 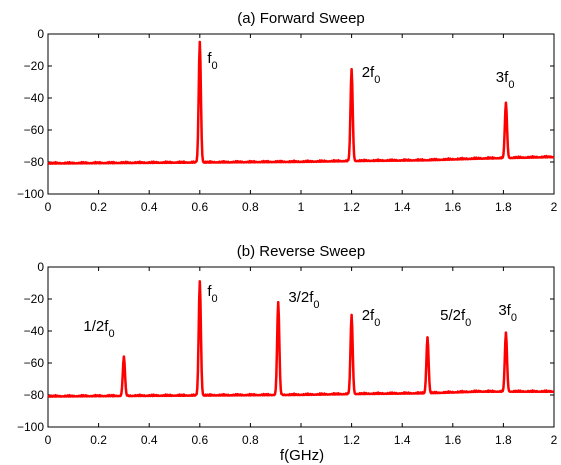 What do you see at coordinates (301, 251) in the screenshot?
I see `chart-title: (b) Reverse Sweep` at bounding box center [301, 251].